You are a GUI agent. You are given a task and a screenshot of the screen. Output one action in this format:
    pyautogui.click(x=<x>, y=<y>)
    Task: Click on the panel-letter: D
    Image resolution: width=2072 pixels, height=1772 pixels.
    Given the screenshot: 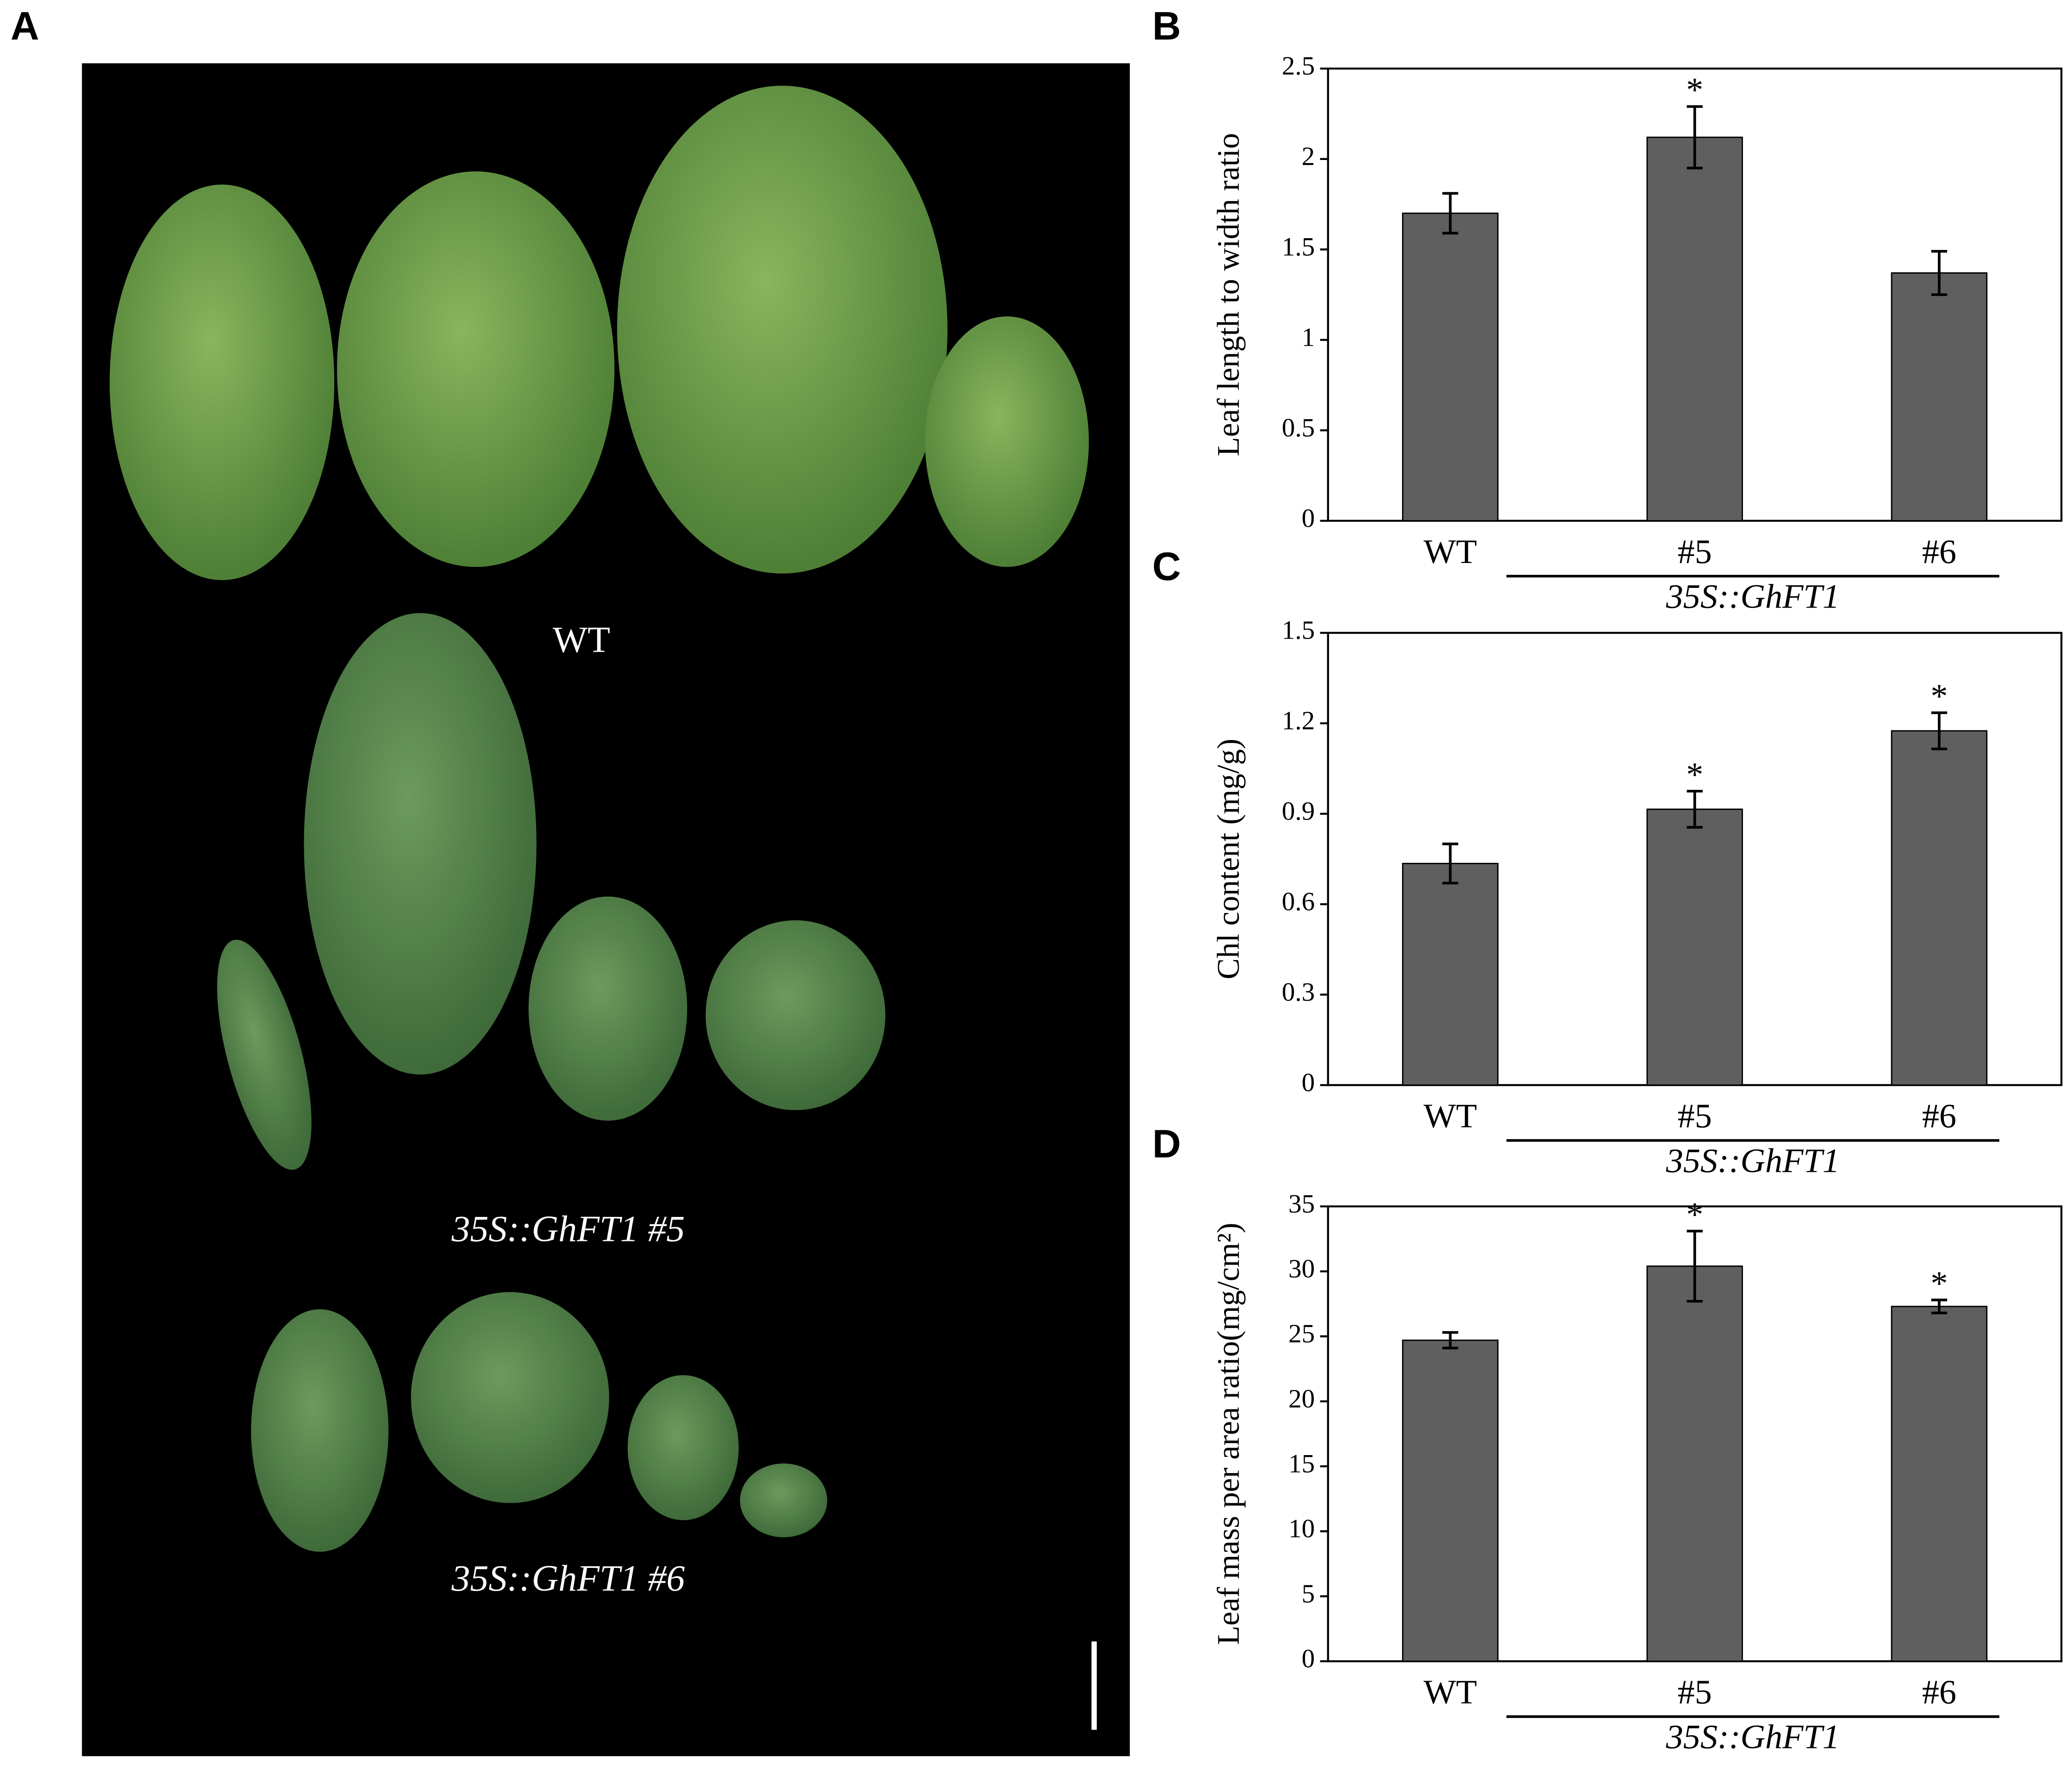 What is the action you would take?
    pyautogui.click(x=1166, y=1144)
    